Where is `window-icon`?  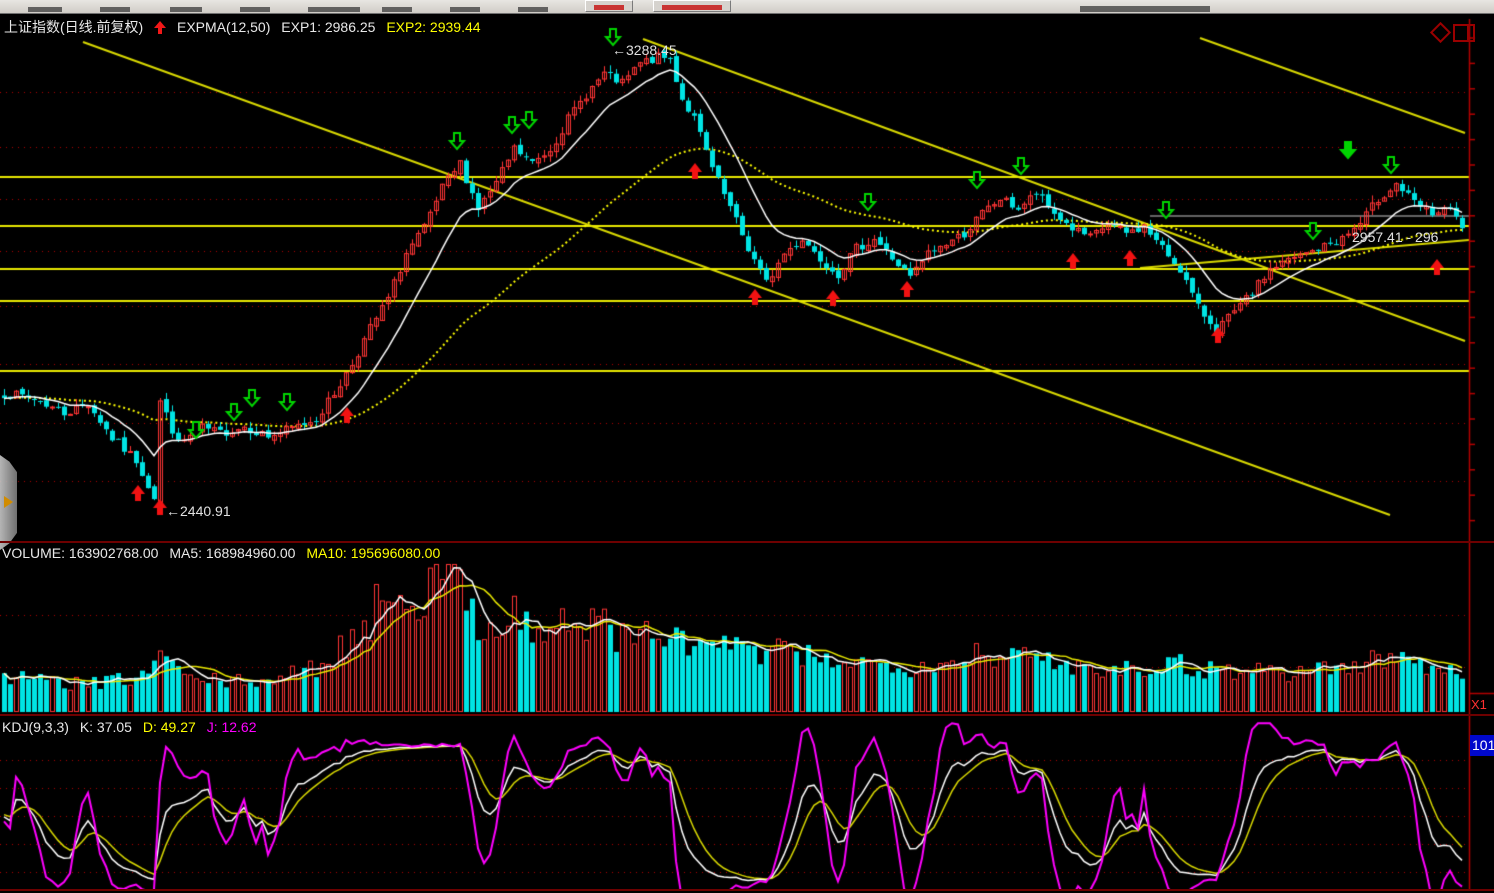 window-icon is located at coordinates (1464, 33).